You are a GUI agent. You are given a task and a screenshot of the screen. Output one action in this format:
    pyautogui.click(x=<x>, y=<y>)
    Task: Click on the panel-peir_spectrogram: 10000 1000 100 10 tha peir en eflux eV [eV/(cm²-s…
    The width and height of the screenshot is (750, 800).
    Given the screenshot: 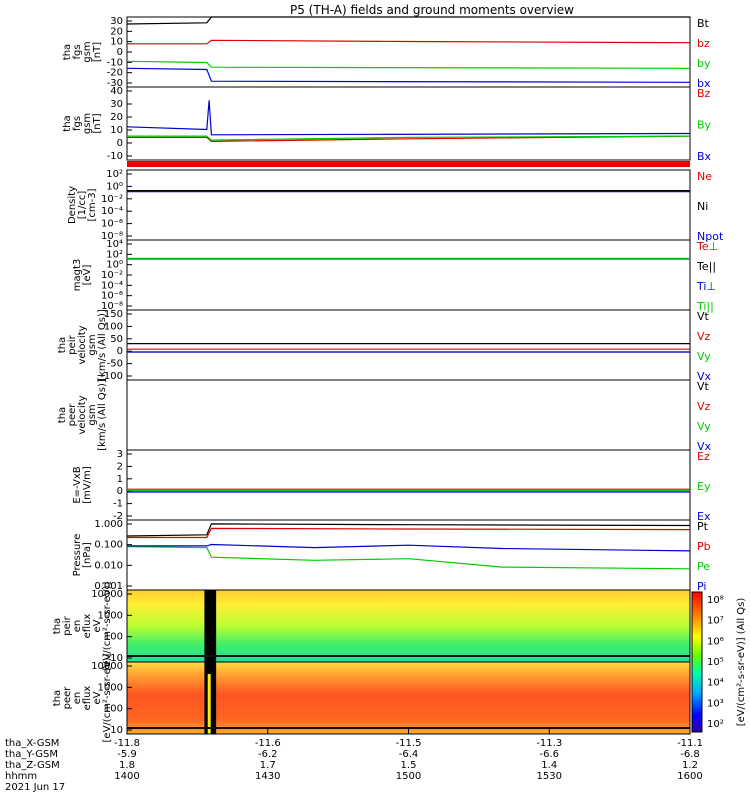 What is the action you would take?
    pyautogui.click(x=371, y=625)
    